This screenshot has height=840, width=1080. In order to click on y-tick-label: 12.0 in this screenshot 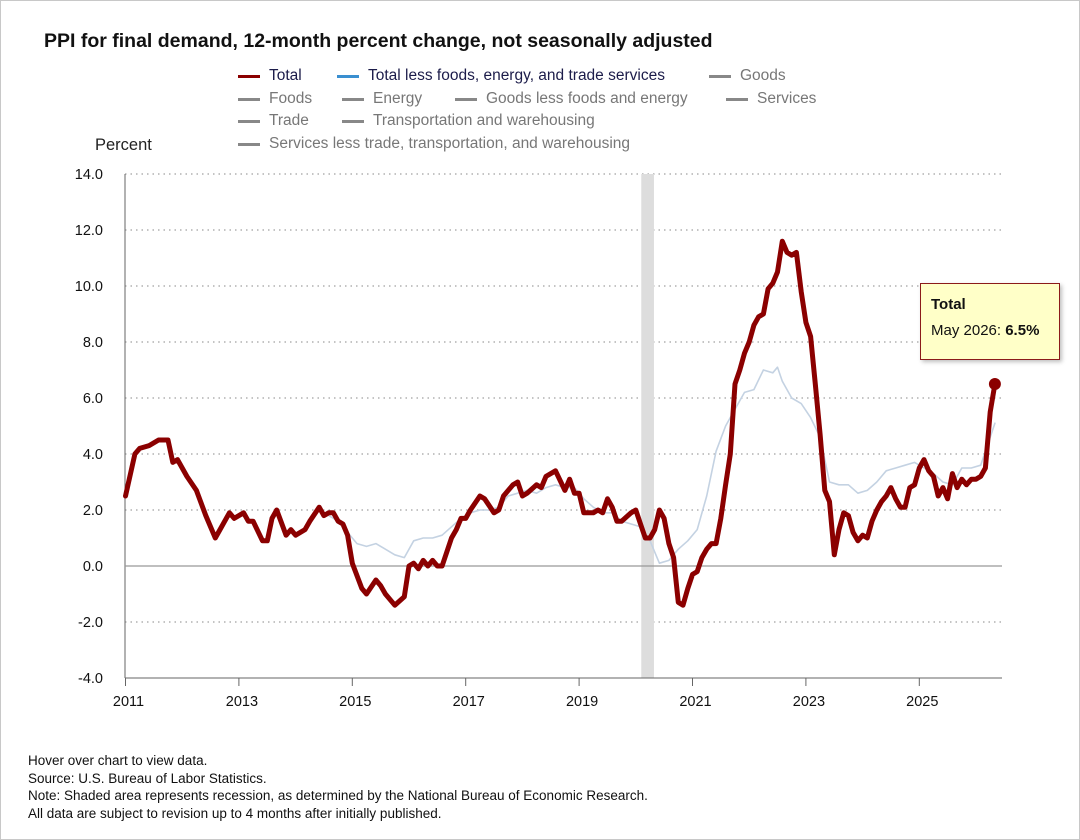, I will do `click(89, 231)`.